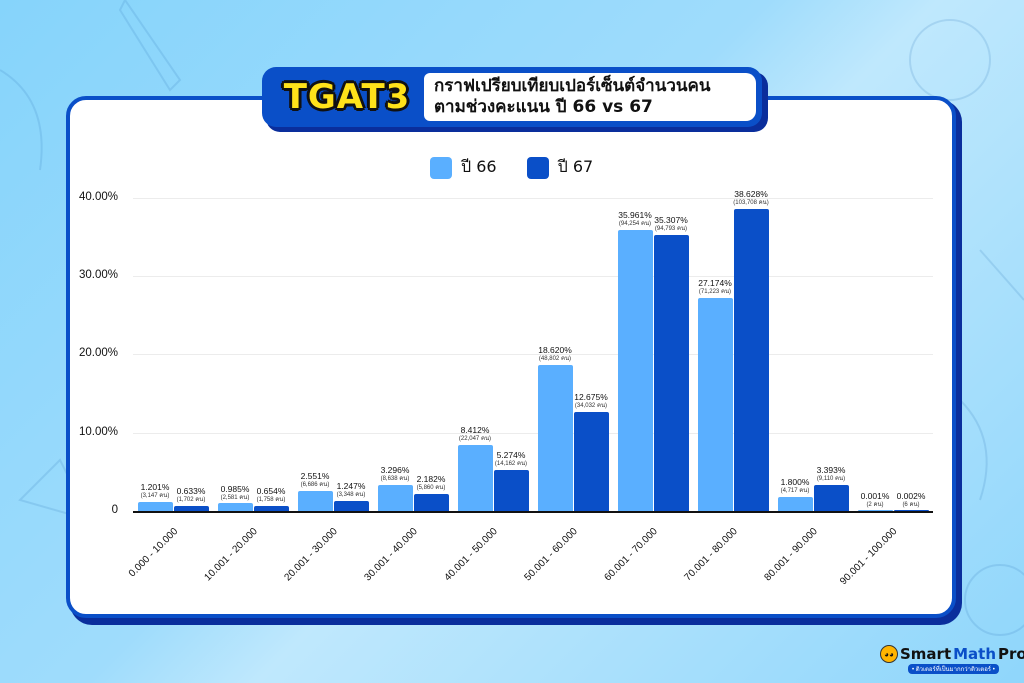 This screenshot has height=683, width=1024. What do you see at coordinates (551, 555) in the screenshot?
I see `x-tick-5: 50.001 - 60.000` at bounding box center [551, 555].